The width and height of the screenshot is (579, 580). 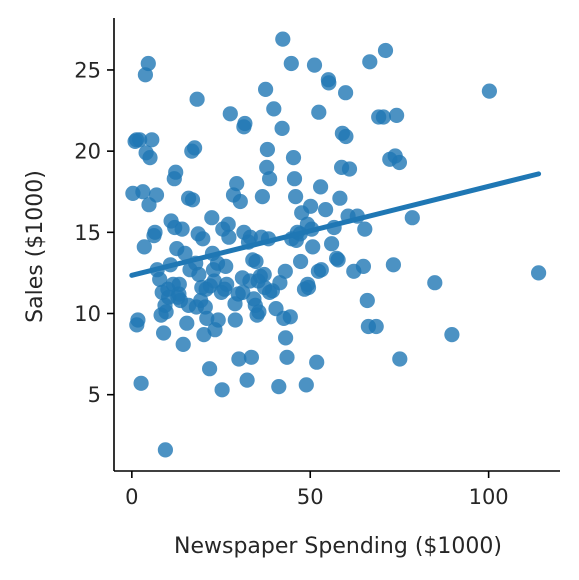 I want to click on x-axis-ticks: 0 50 100, so click(x=317, y=490).